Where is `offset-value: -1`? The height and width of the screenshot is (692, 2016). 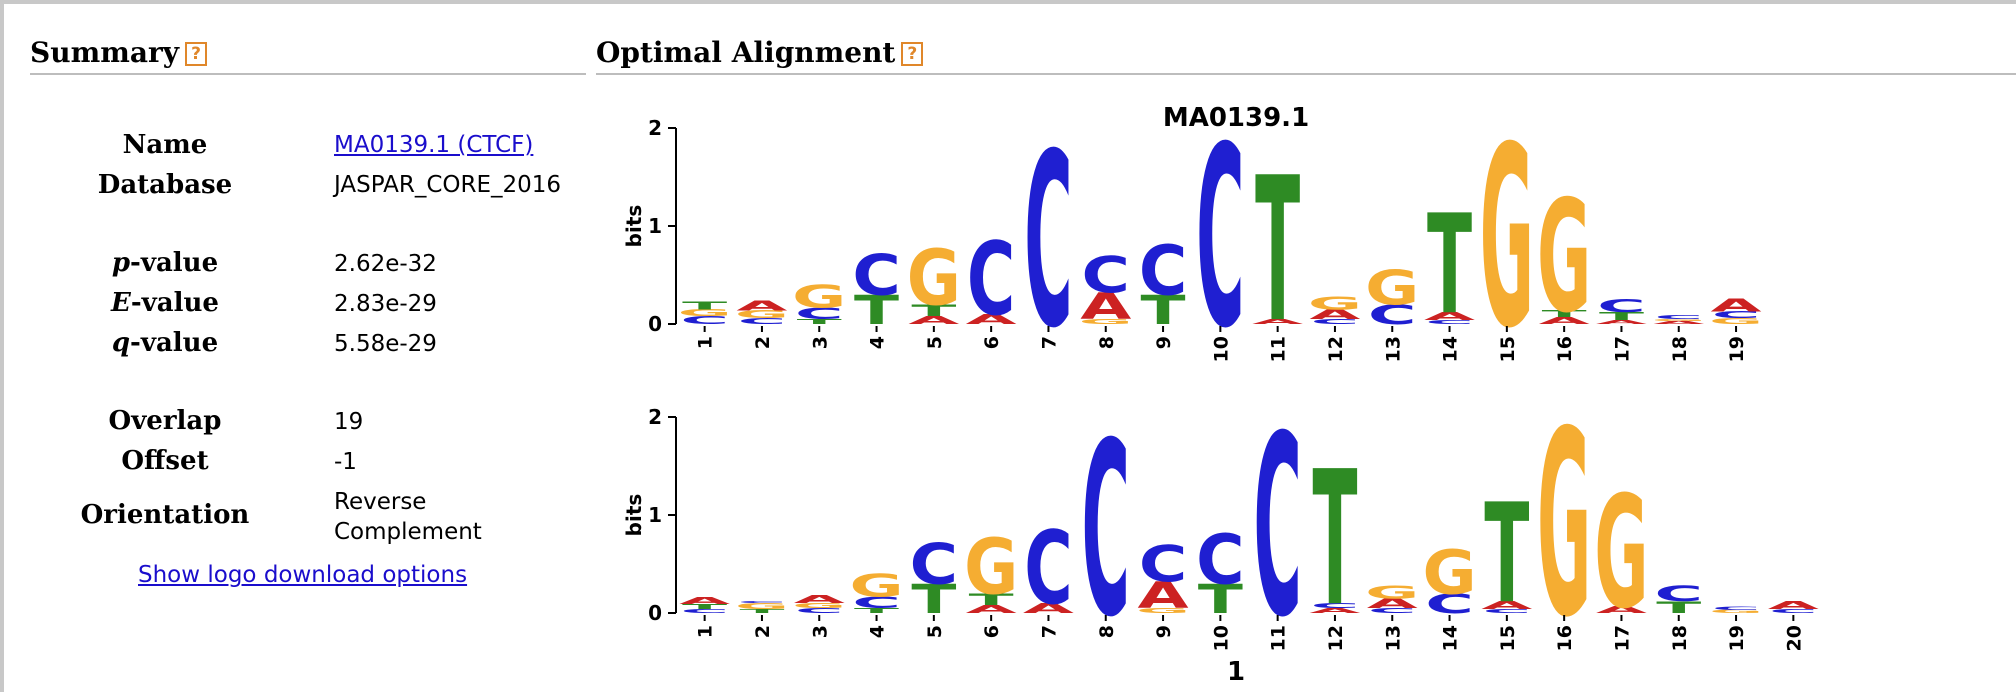 offset-value: -1 is located at coordinates (345, 462).